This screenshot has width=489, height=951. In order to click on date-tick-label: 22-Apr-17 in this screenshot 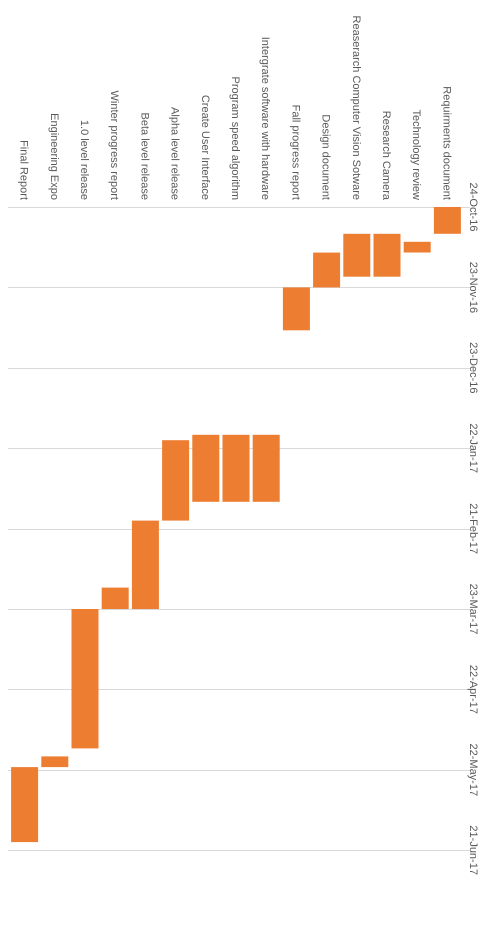, I will do `click(473, 689)`.